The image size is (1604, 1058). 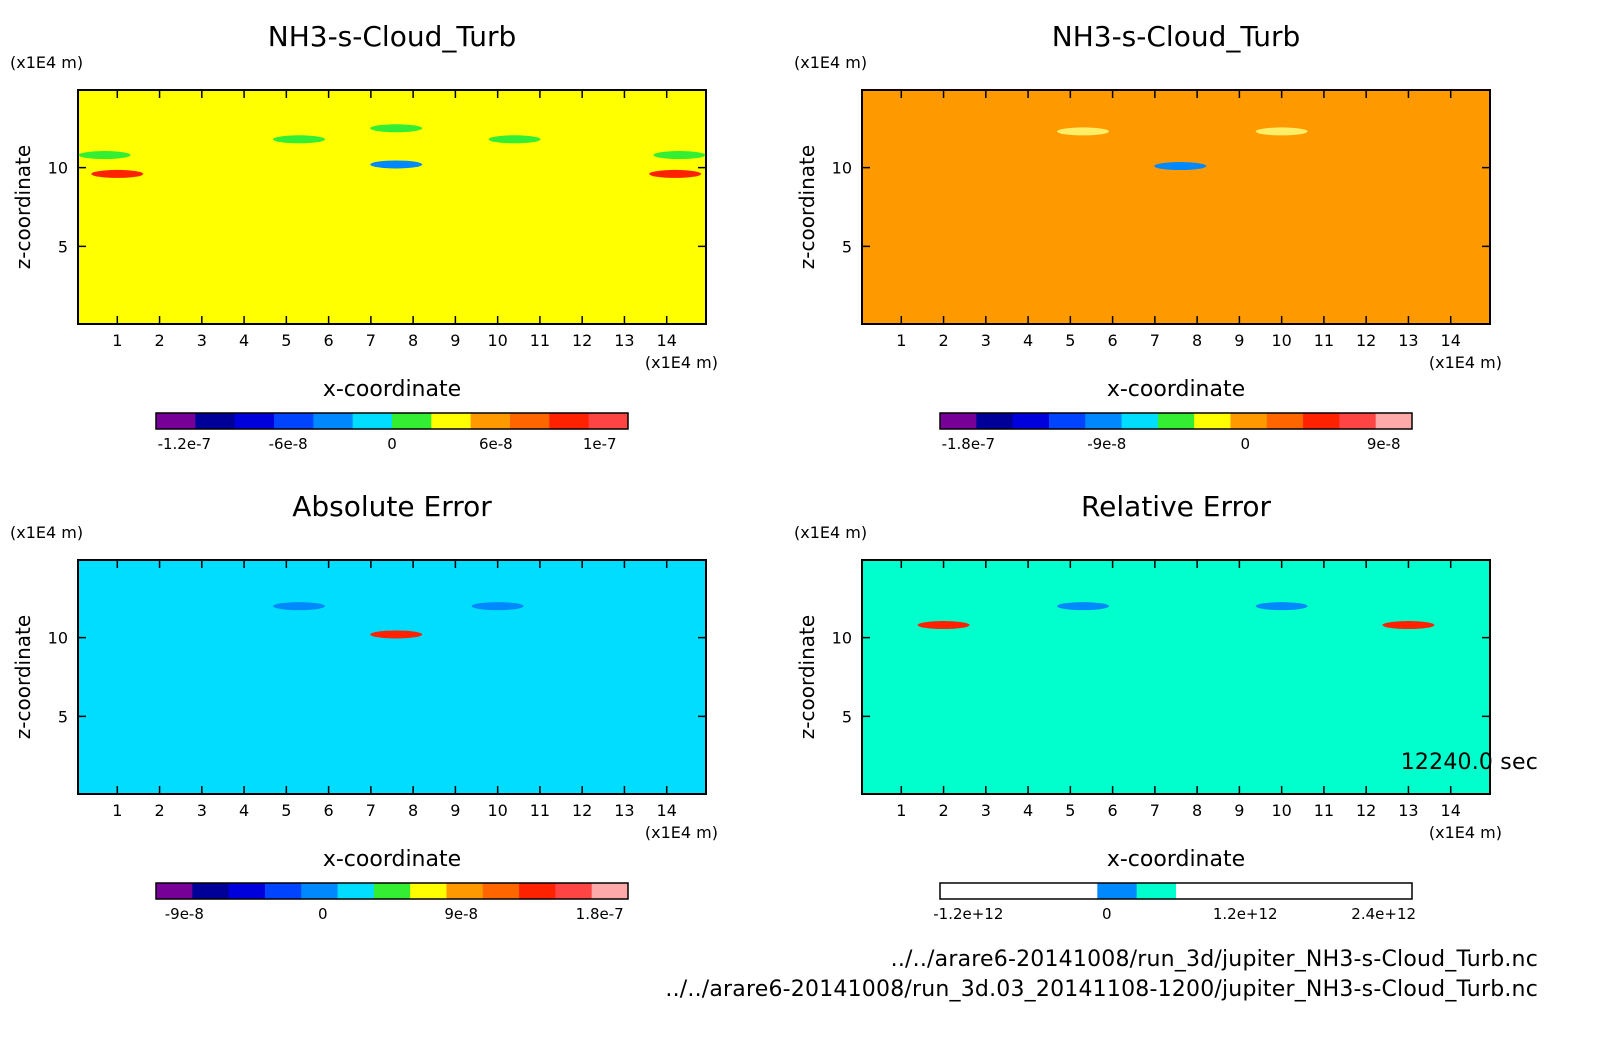 I want to click on x-tick-label: 14, so click(x=667, y=340).